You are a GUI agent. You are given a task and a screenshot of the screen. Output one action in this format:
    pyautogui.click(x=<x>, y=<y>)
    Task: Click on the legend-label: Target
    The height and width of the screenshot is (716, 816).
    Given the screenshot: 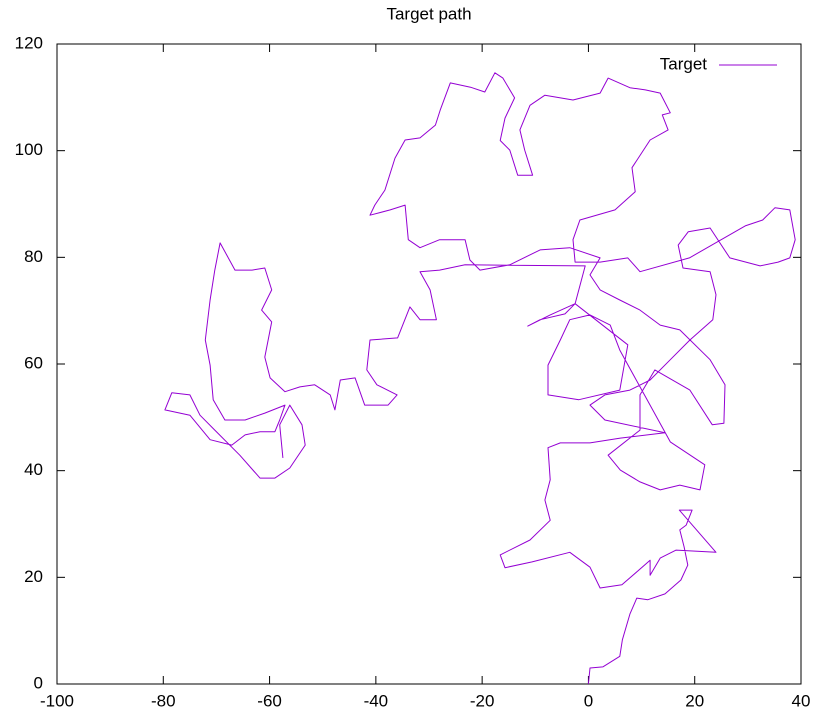 What is the action you would take?
    pyautogui.click(x=684, y=63)
    